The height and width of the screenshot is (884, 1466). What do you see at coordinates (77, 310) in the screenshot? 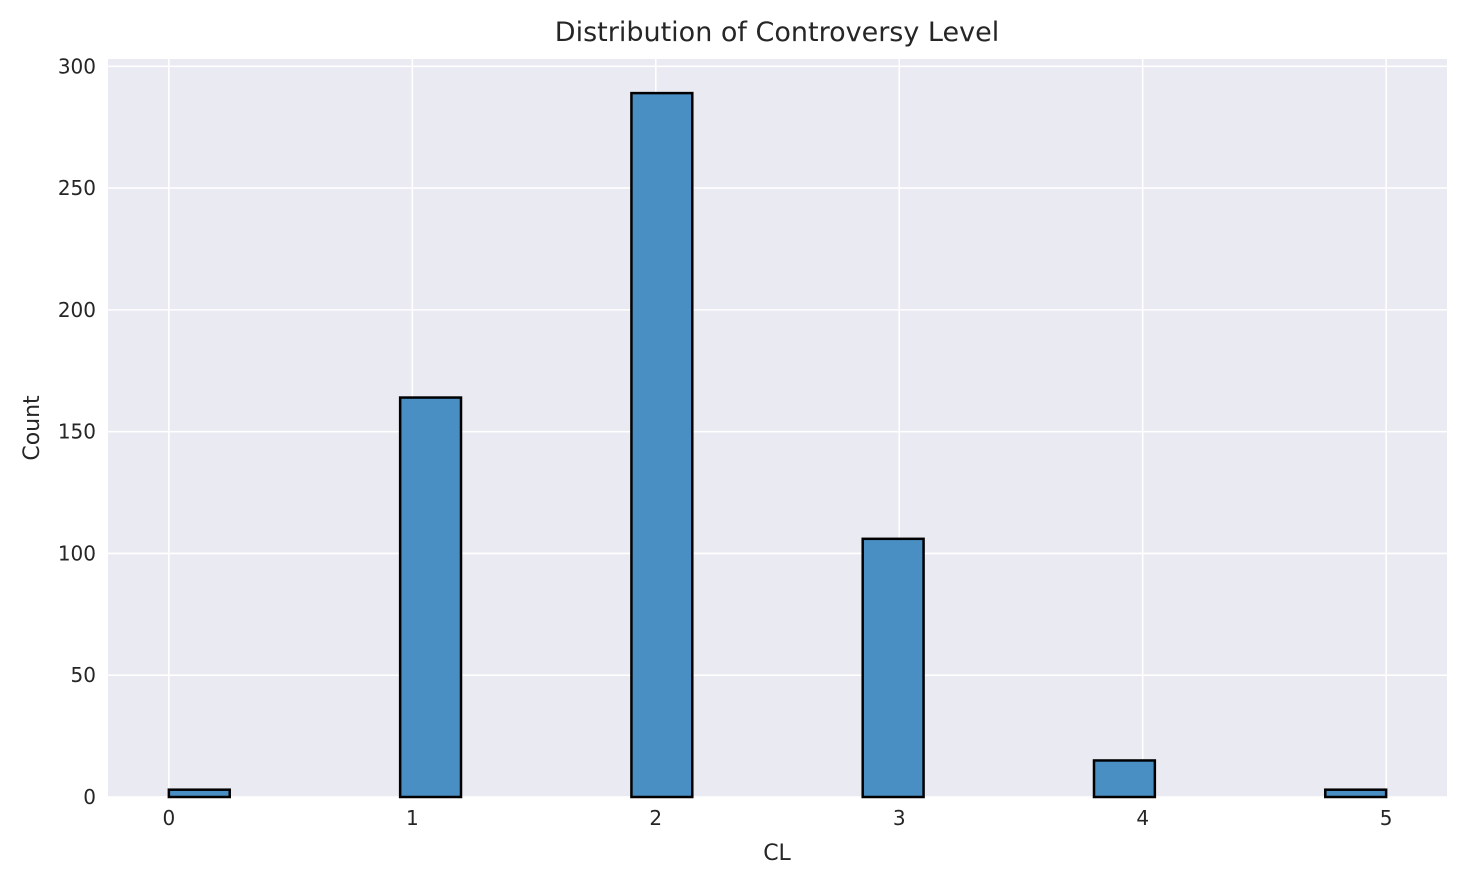
I see `y-tick-label: 200` at bounding box center [77, 310].